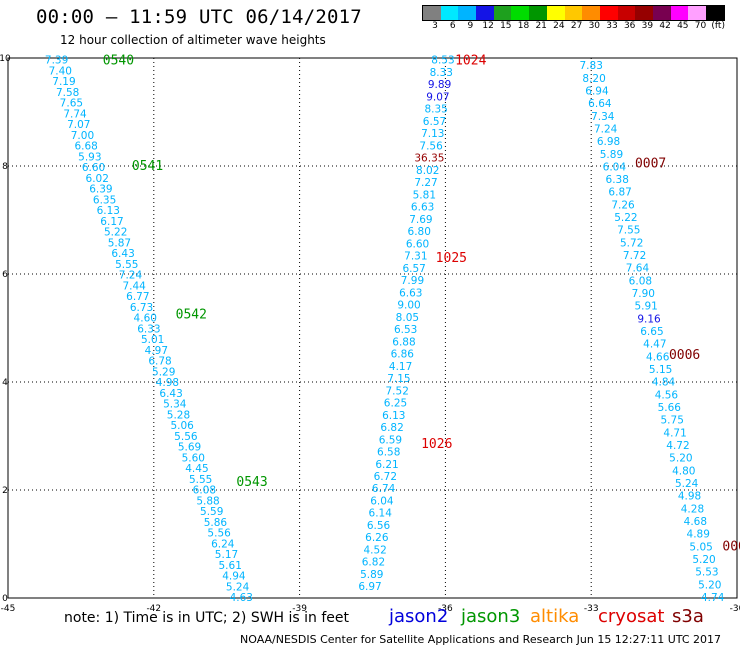 This screenshot has height=650, width=740. I want to click on wave-height-value: 6.87, so click(619, 193).